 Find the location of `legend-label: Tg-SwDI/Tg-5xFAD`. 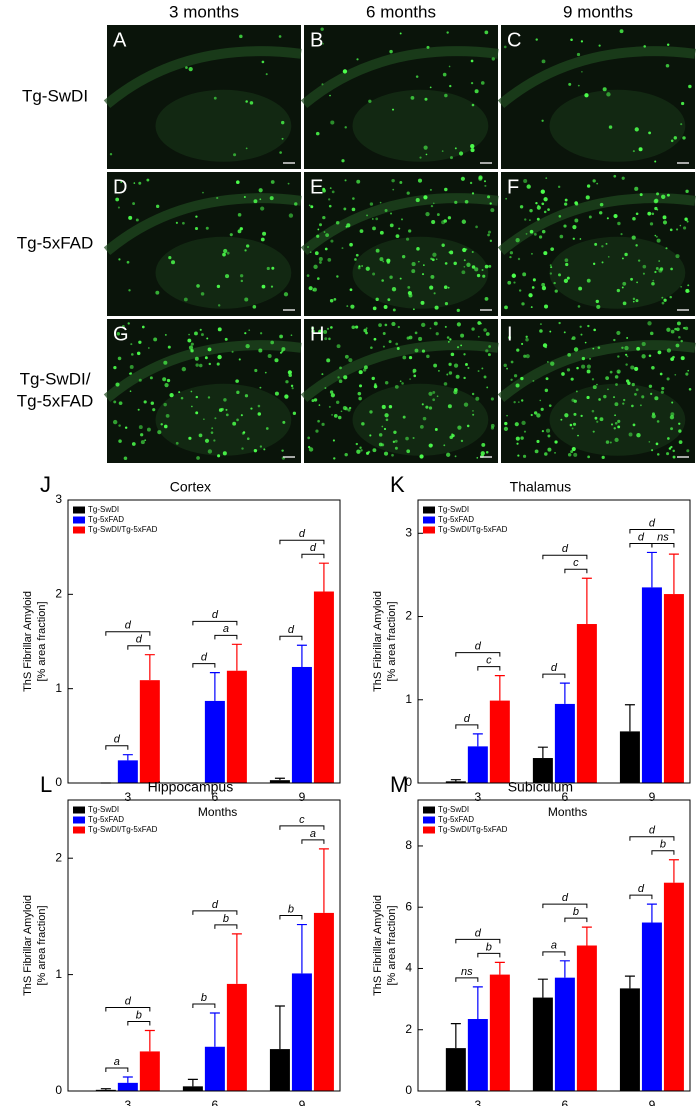

legend-label: Tg-SwDI/Tg-5xFAD is located at coordinates (473, 529).